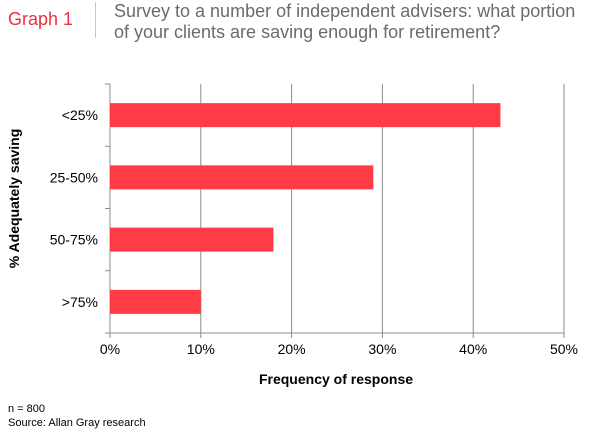 The image size is (600, 443). Describe the element at coordinates (27, 409) in the screenshot. I see `sample-size-note: n = 800` at that location.